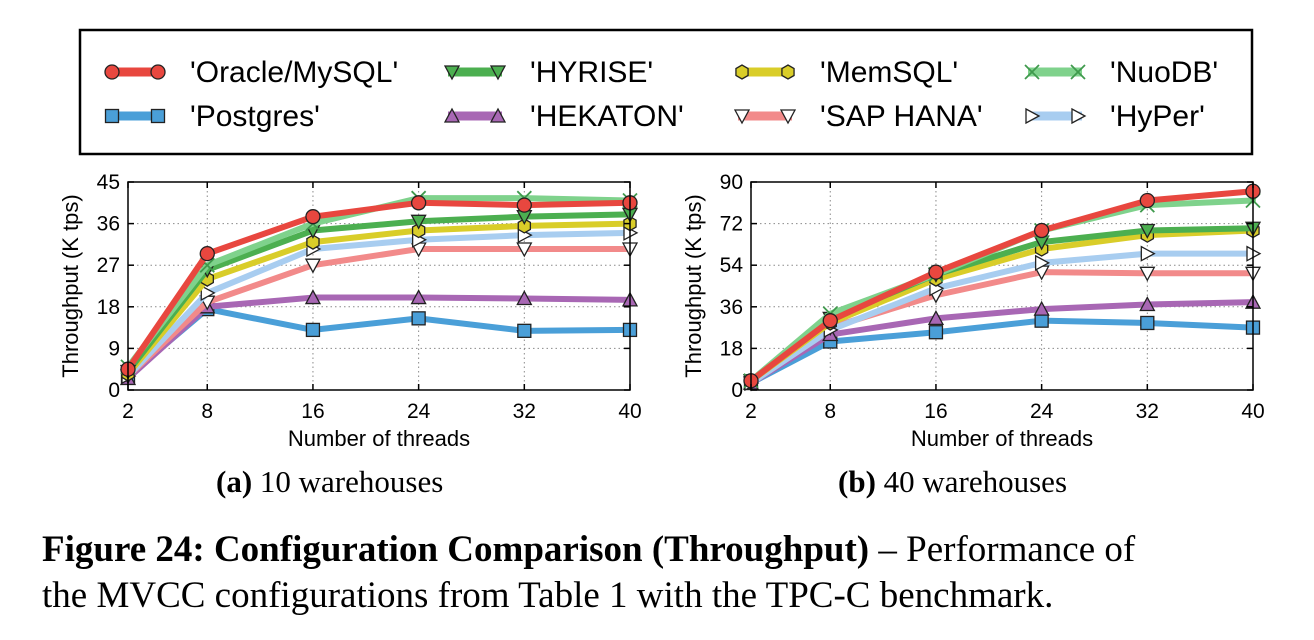  I want to click on legend-item-hekaton: 'HEKATON', so click(563, 116).